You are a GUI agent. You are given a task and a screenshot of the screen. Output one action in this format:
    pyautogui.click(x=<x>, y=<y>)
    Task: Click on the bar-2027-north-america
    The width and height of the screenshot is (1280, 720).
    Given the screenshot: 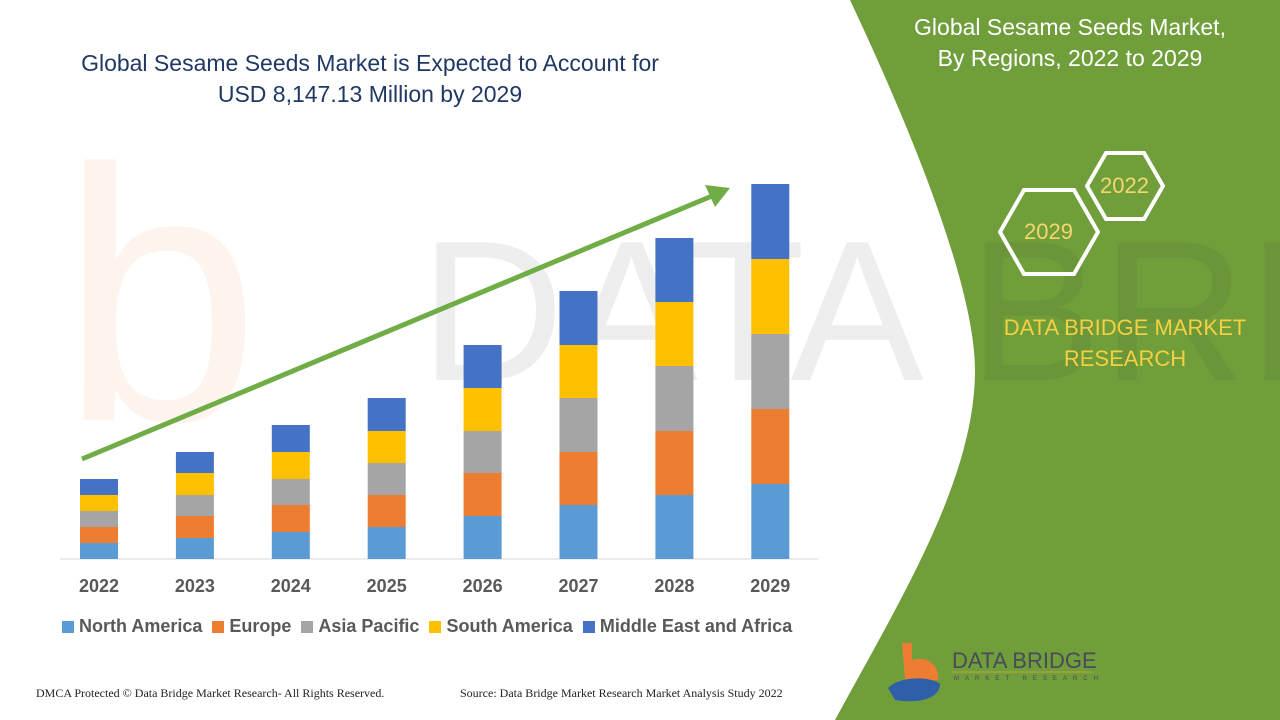 What is the action you would take?
    pyautogui.click(x=578, y=532)
    